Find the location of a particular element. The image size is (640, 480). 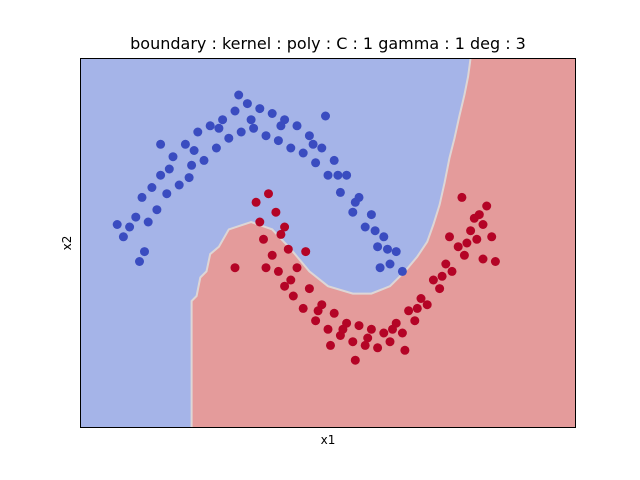

y-axis-label: x2 is located at coordinates (67, 243).